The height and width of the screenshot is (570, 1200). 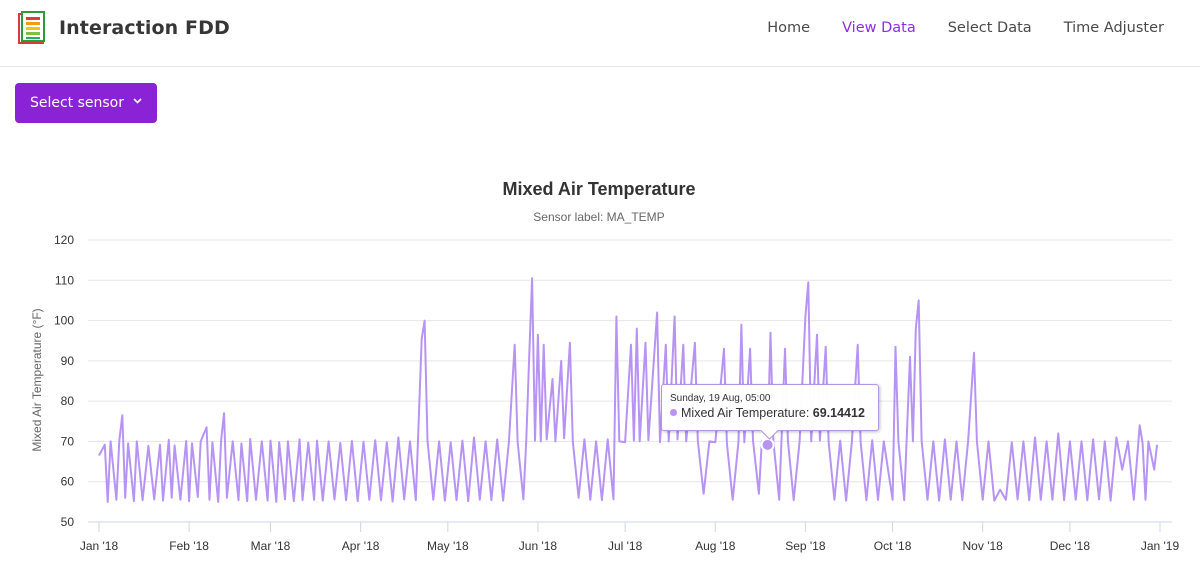 What do you see at coordinates (68, 441) in the screenshot?
I see `y-tick-label: 70` at bounding box center [68, 441].